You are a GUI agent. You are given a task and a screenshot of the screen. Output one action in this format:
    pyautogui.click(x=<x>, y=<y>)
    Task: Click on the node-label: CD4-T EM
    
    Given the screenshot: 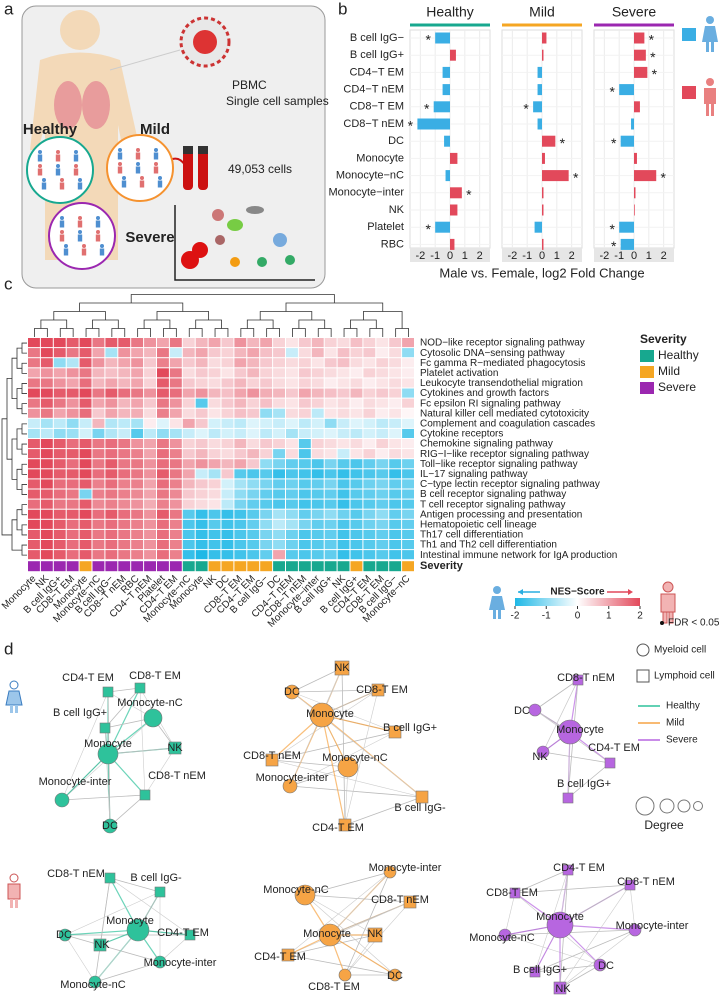 What is the action you would take?
    pyautogui.click(x=614, y=748)
    